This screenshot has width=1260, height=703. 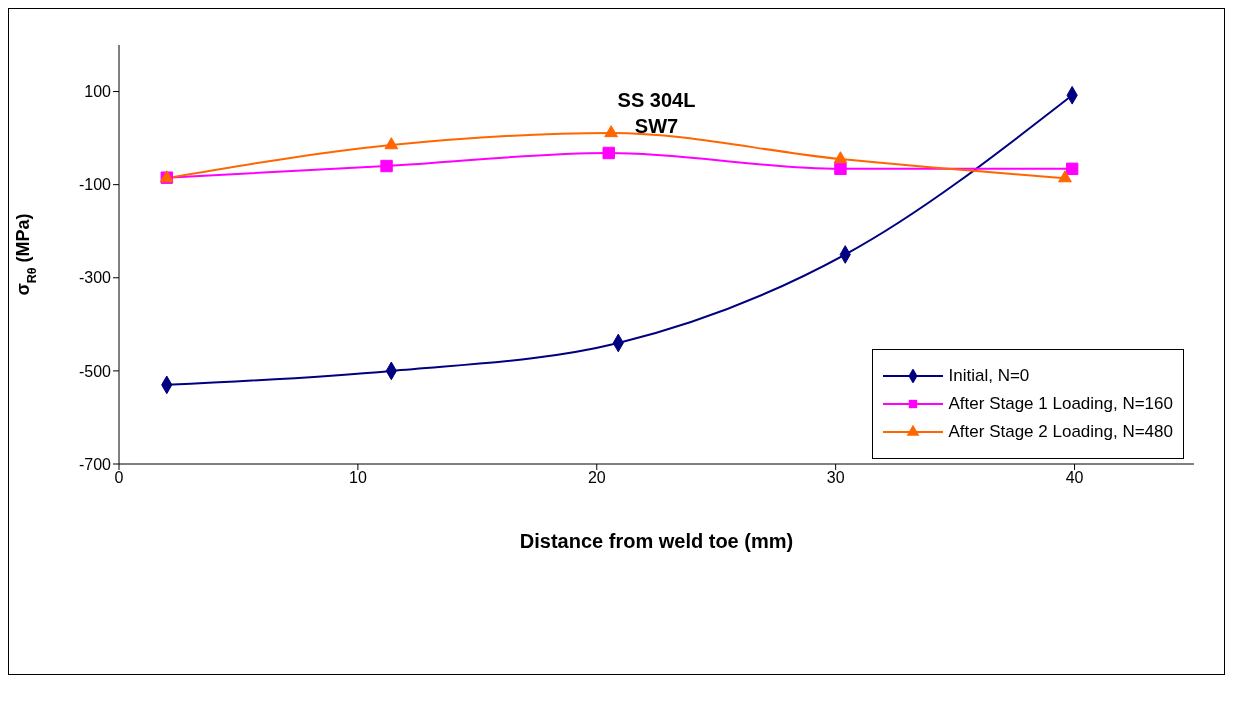 What do you see at coordinates (98, 92) in the screenshot?
I see `y-tick-label: 100` at bounding box center [98, 92].